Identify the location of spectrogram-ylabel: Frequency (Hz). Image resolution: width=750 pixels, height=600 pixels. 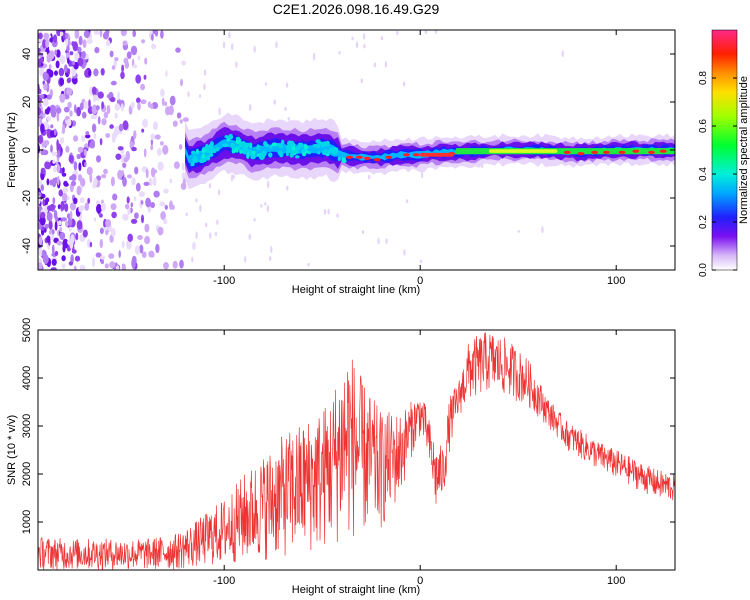
(12, 150).